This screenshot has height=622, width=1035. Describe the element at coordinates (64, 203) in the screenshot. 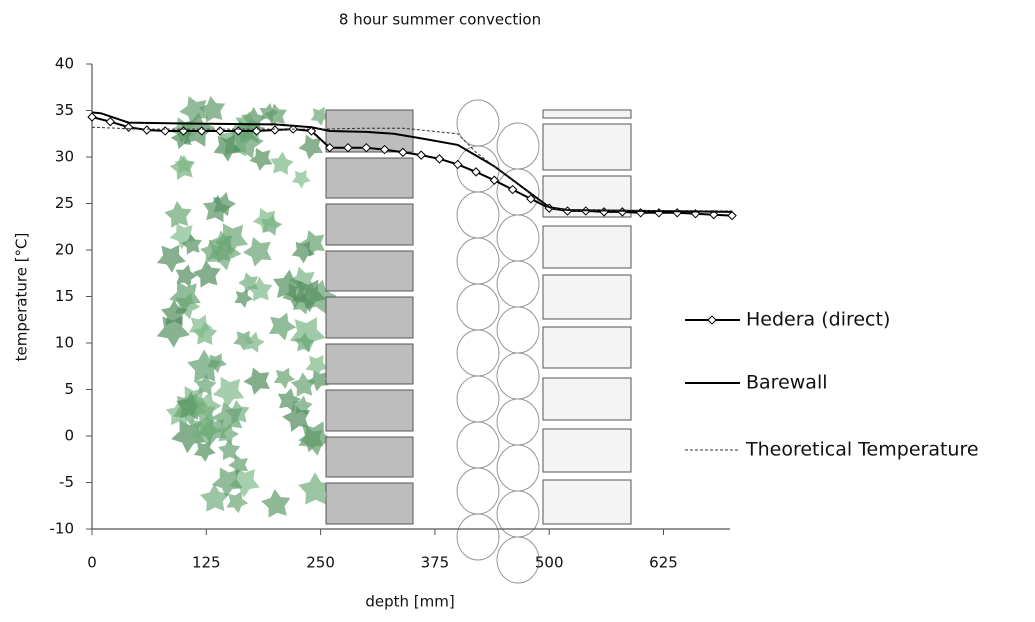

I see `y-tick-label: 25` at that location.